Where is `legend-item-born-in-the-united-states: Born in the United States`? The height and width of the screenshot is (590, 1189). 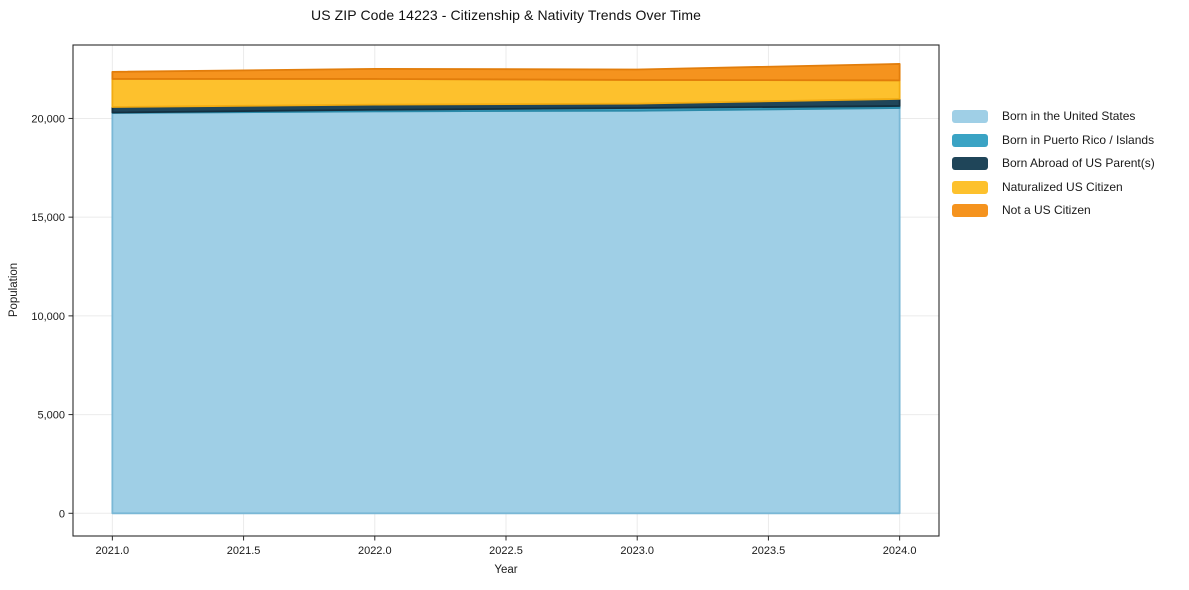
legend-item-born-in-the-united-states: Born in the United States is located at coordinates (1053, 116).